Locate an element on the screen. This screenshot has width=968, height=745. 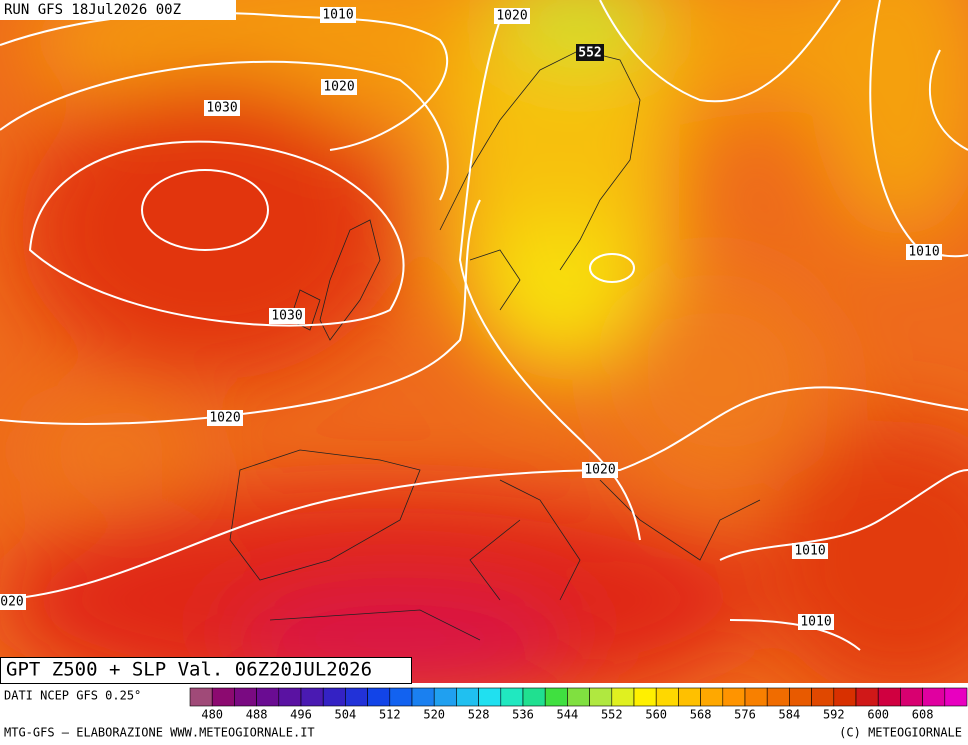
footer-right: (C) METEOGIORNALE is located at coordinates (900, 733).